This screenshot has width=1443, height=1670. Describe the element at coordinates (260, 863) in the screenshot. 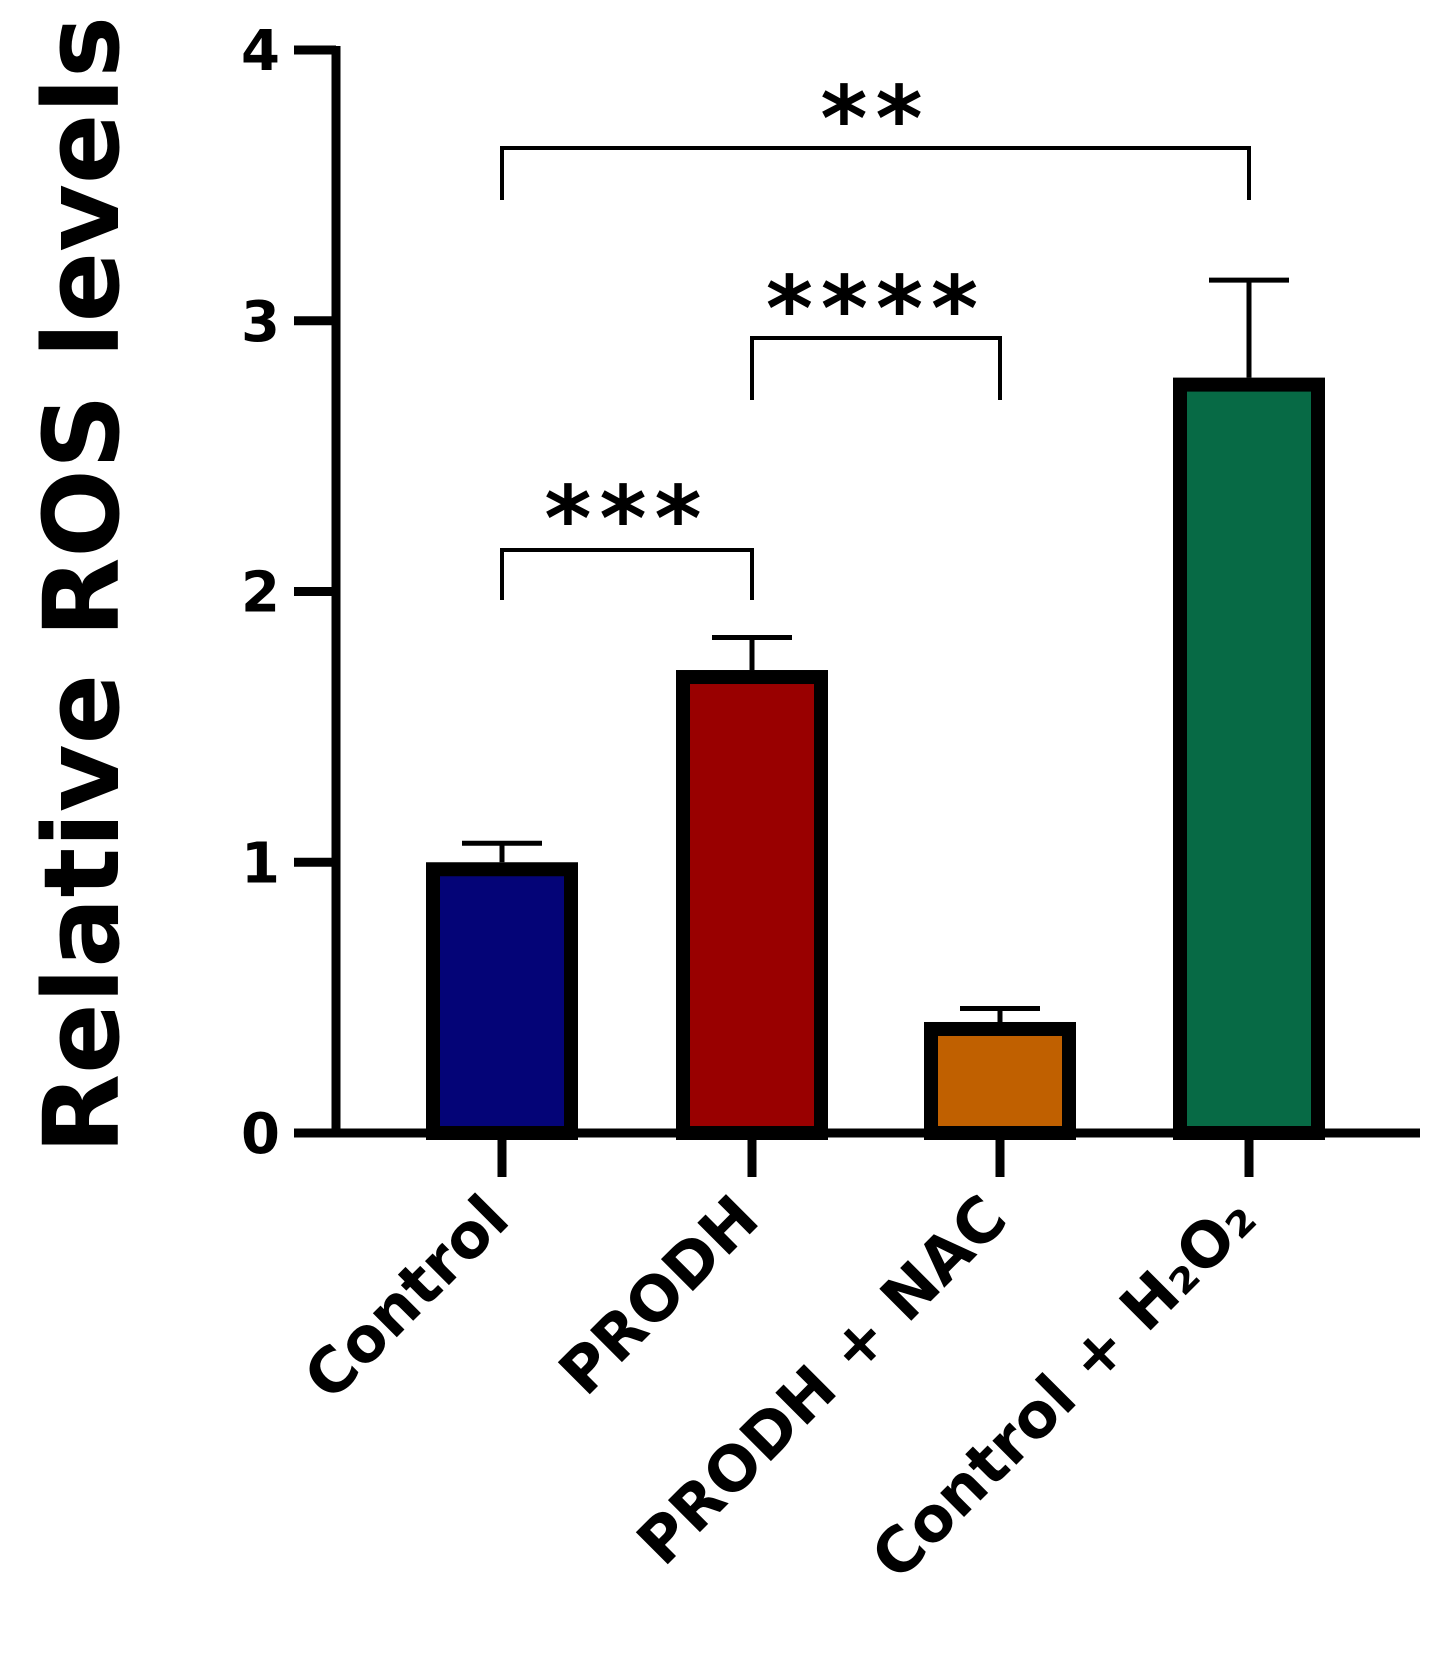

I see `y-tick-label: 1` at that location.